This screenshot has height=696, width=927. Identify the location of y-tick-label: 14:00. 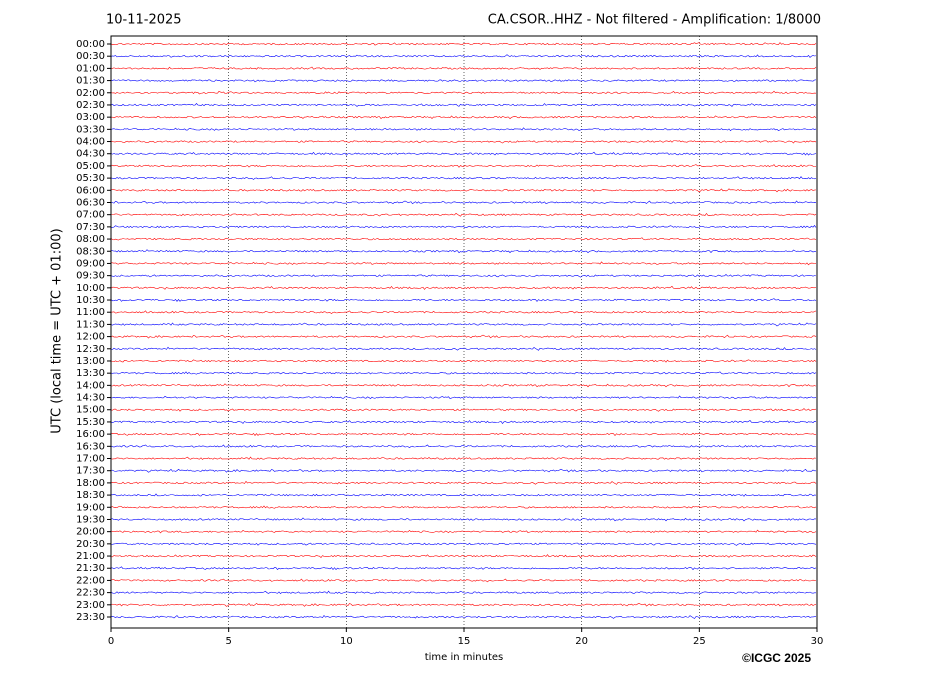
(90, 385).